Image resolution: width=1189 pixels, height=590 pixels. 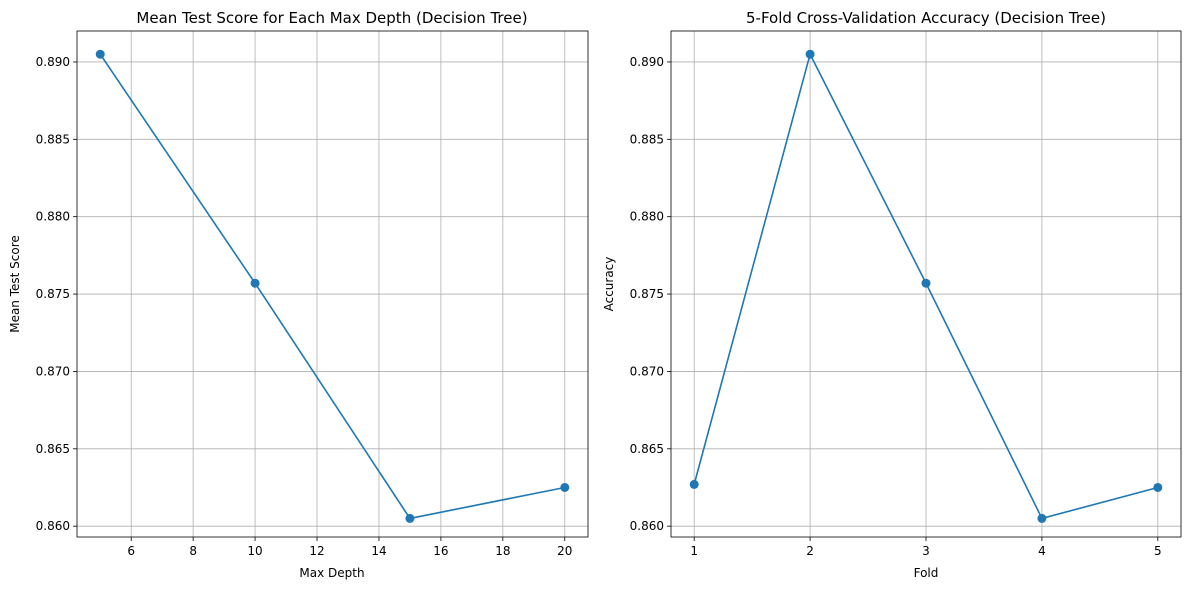 I want to click on x-tick-label: 14, so click(x=378, y=551).